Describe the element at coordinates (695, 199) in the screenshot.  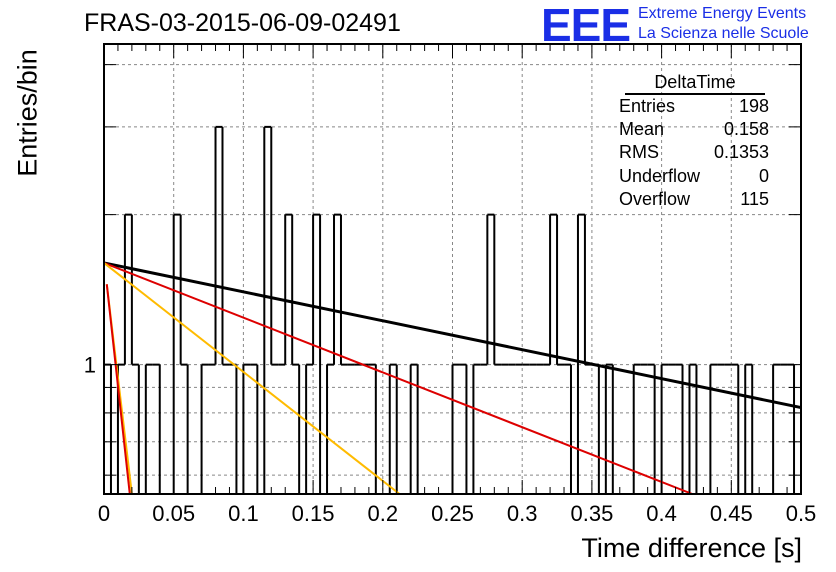
I see `stats-row-overflow: Overflow 115` at that location.